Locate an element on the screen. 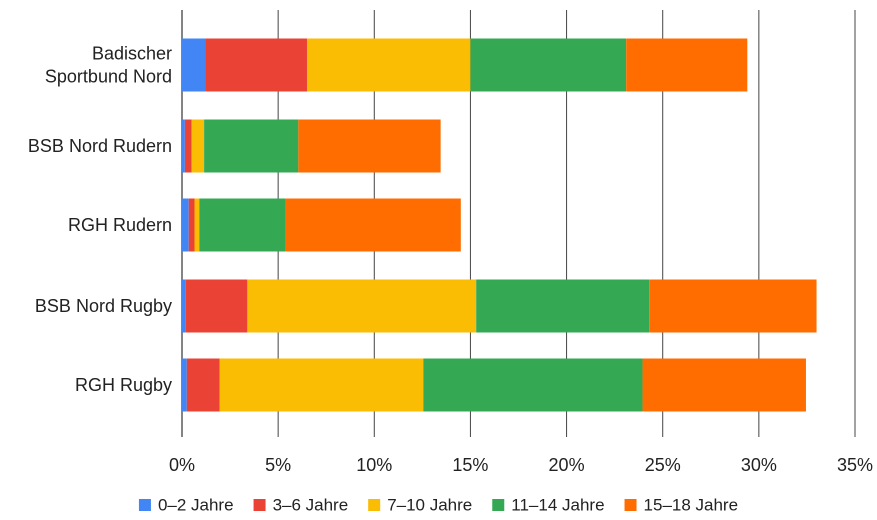  x-tick-label: 30% is located at coordinates (759, 465).